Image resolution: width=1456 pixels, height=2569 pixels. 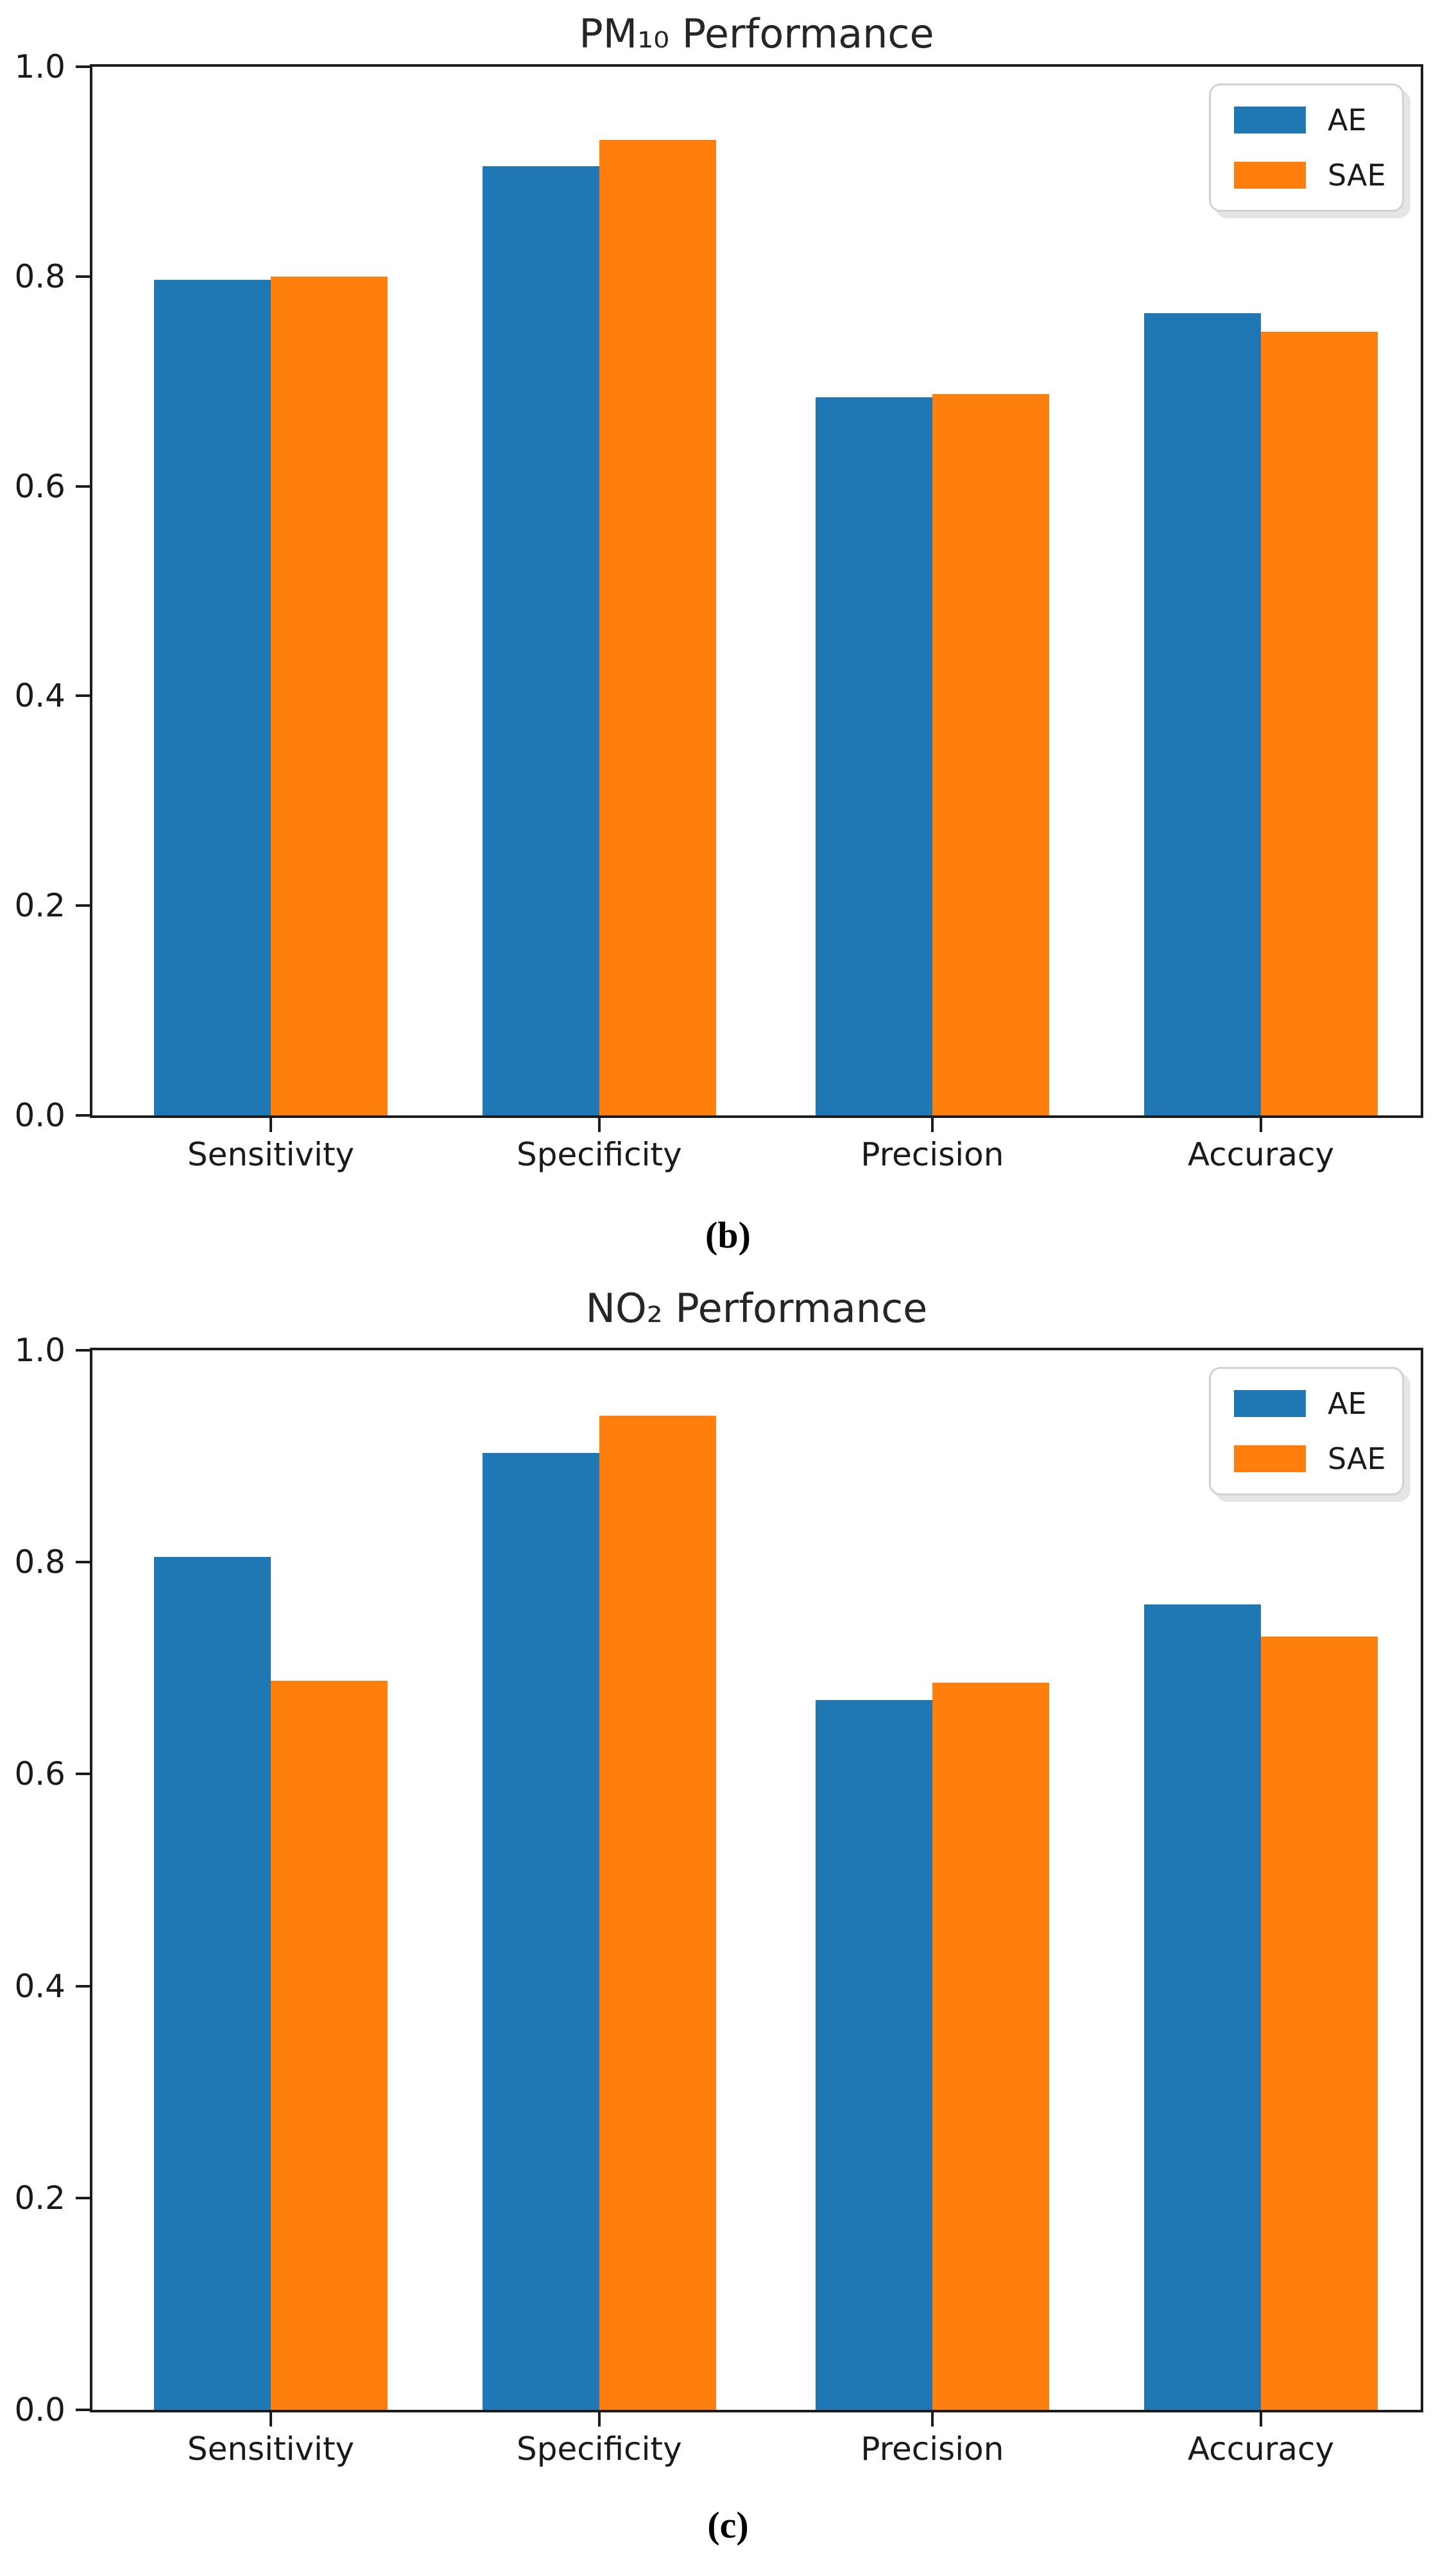 I want to click on chart-title: PM₁₀ Performance, so click(x=757, y=33).